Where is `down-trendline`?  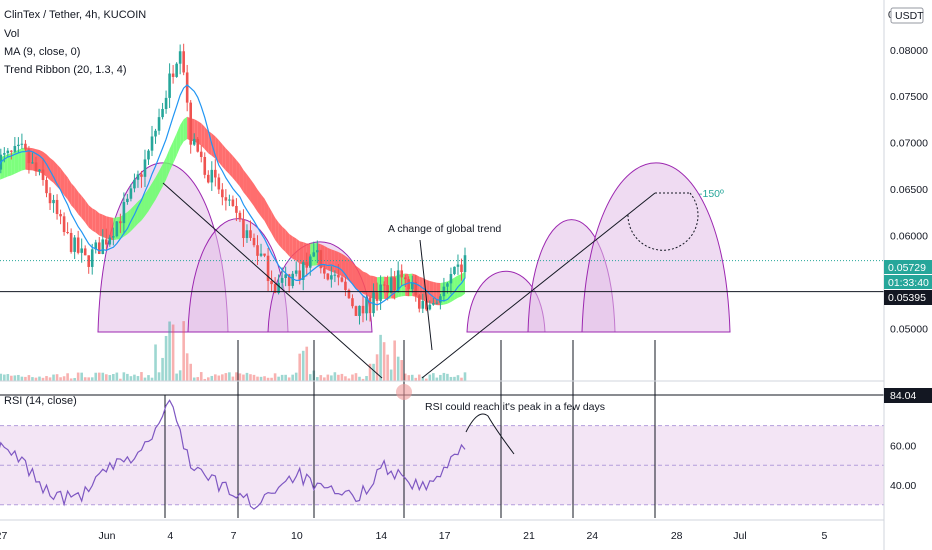
down-trendline is located at coordinates (272, 280).